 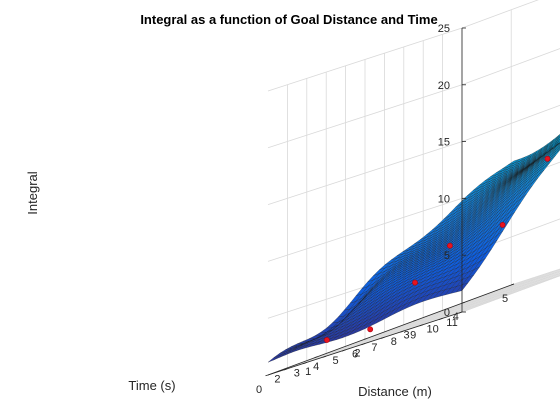 I want to click on x-tick-label: 2, so click(x=357, y=354).